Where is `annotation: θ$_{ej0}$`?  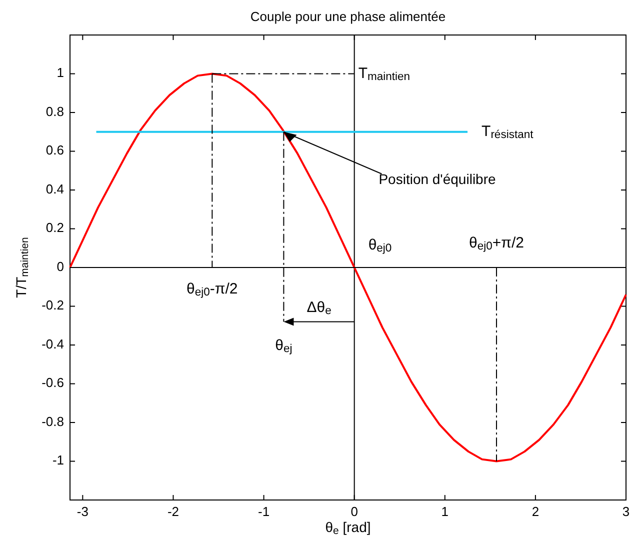 annotation: θ$_{ej0}$ is located at coordinates (380, 245).